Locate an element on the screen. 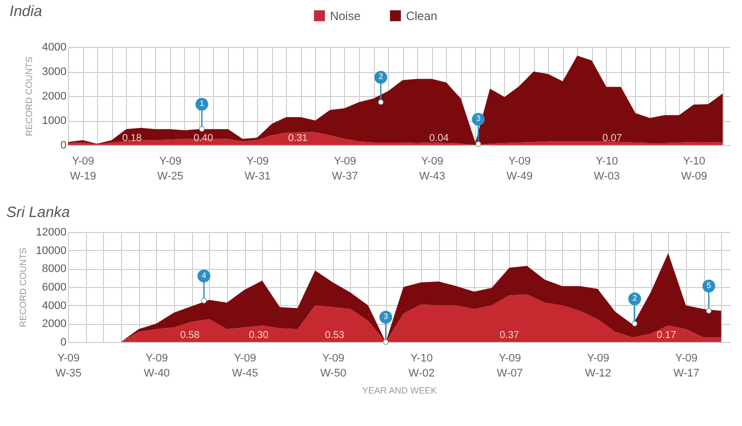 The image size is (742, 426). y-tick-label: 10000 is located at coordinates (51, 250).